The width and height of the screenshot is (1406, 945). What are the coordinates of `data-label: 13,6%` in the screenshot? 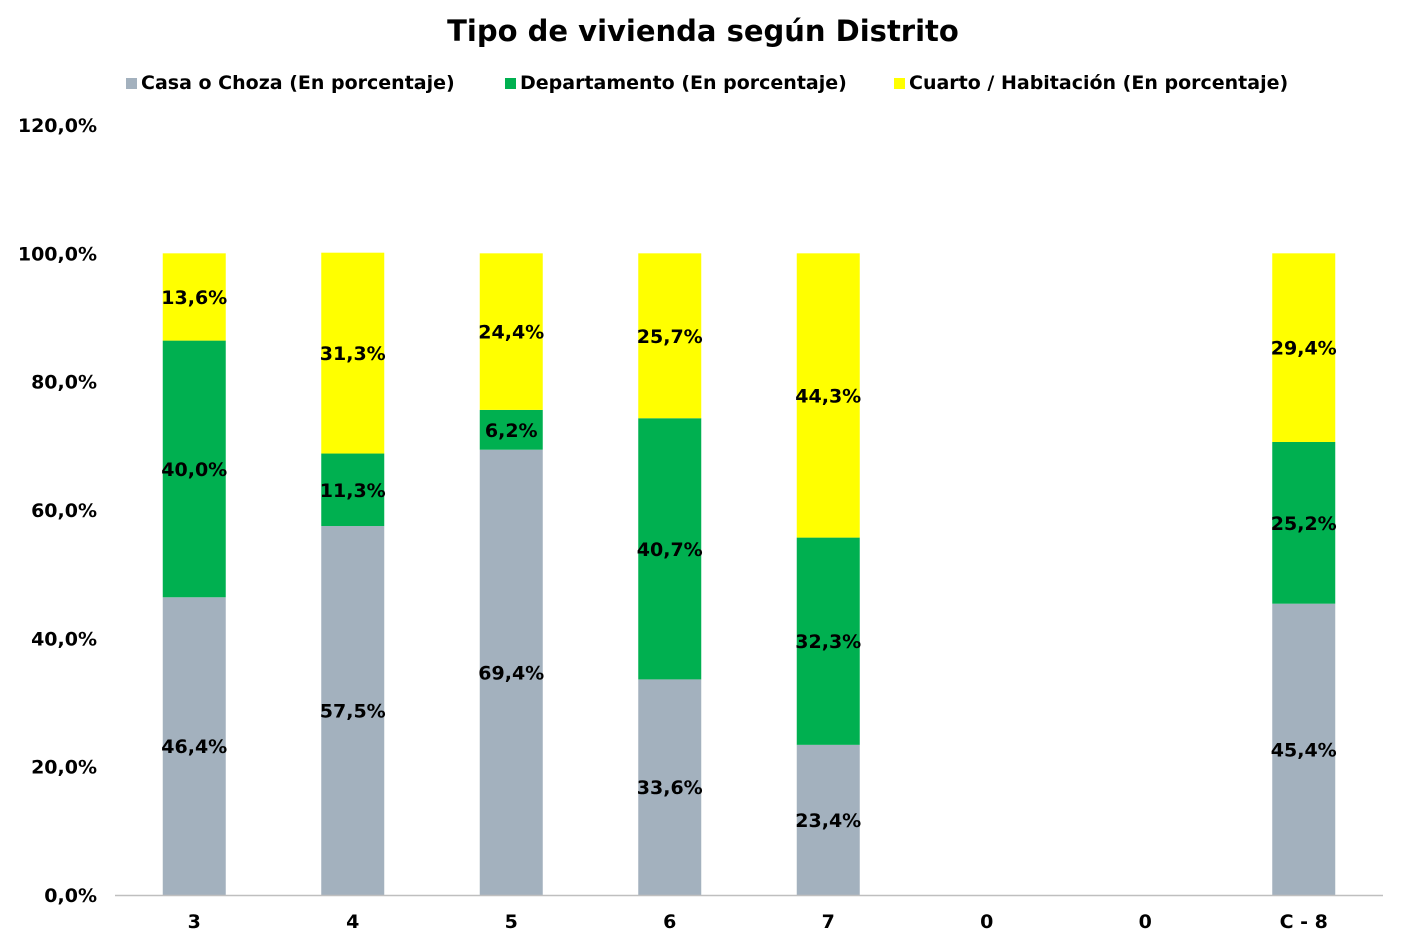 It's located at (194, 298).